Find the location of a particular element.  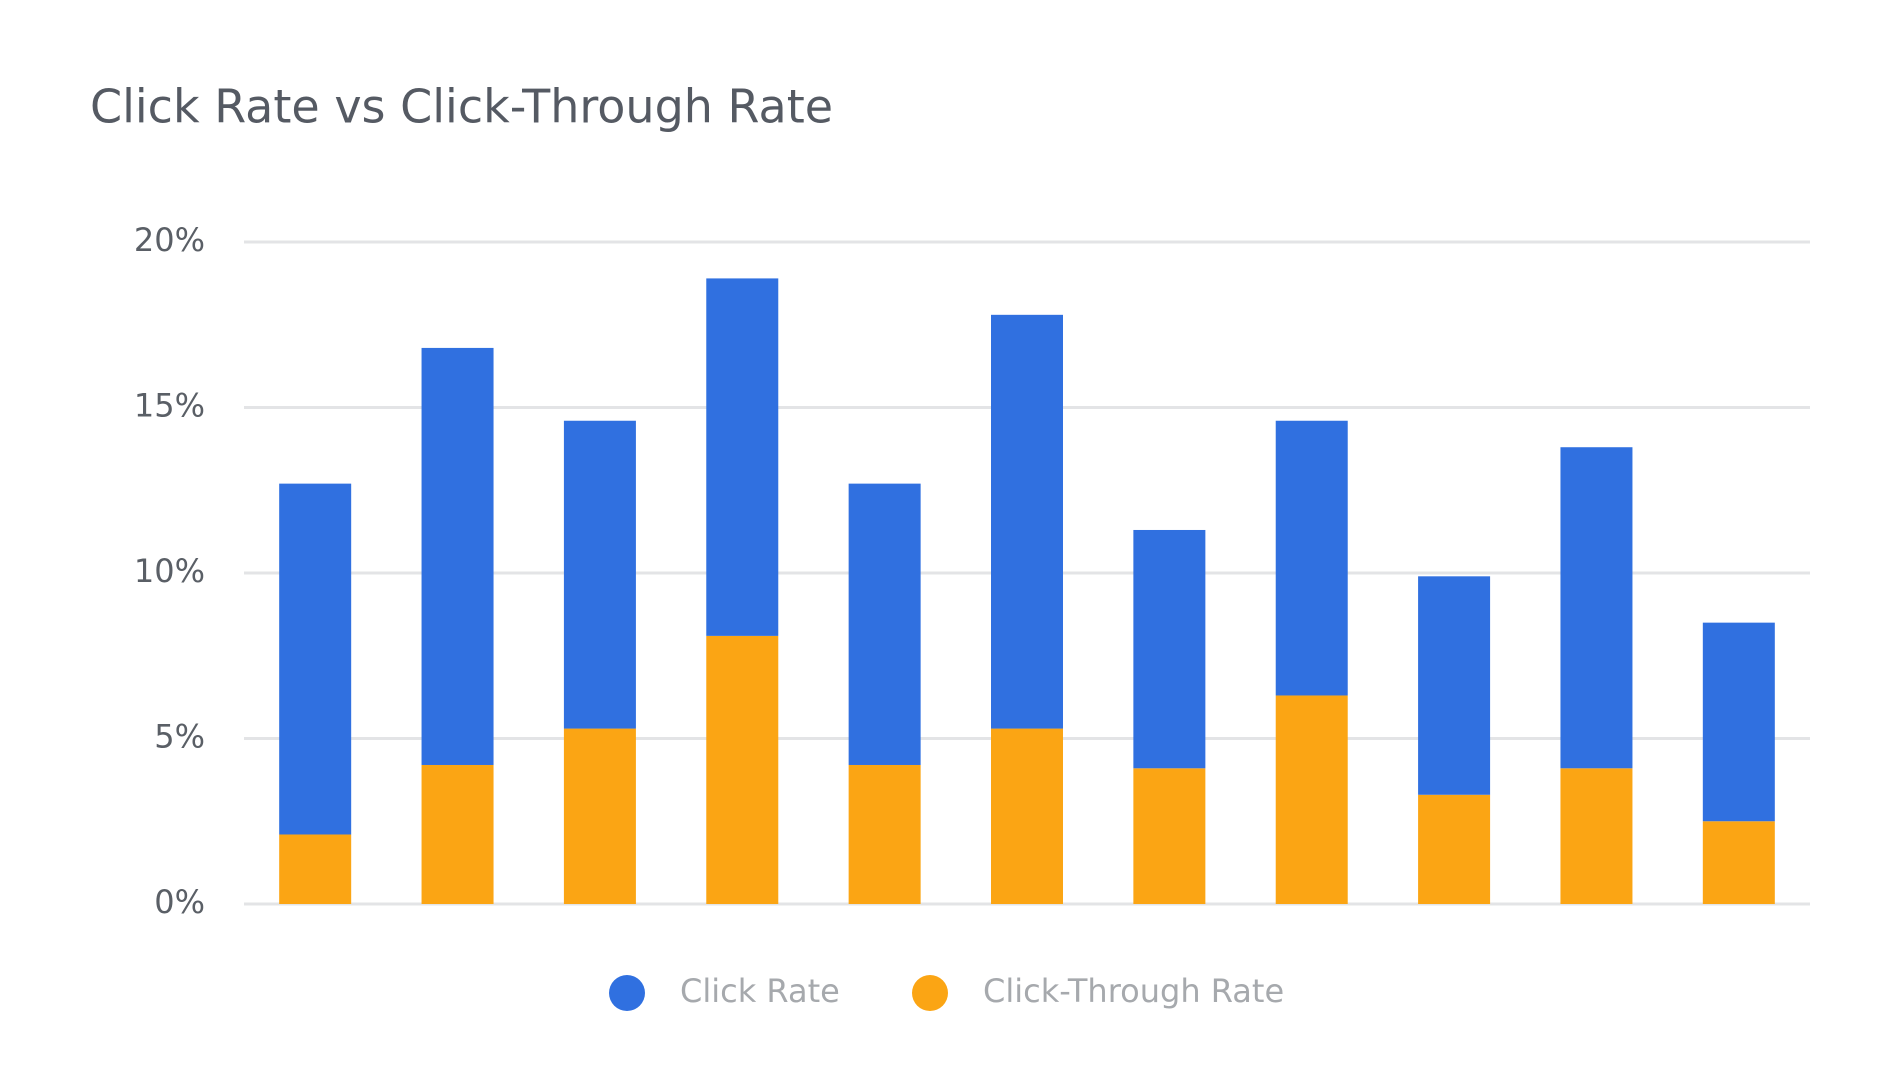

chart-title: Click Rate vs Click-Through Rate is located at coordinates (461, 107).